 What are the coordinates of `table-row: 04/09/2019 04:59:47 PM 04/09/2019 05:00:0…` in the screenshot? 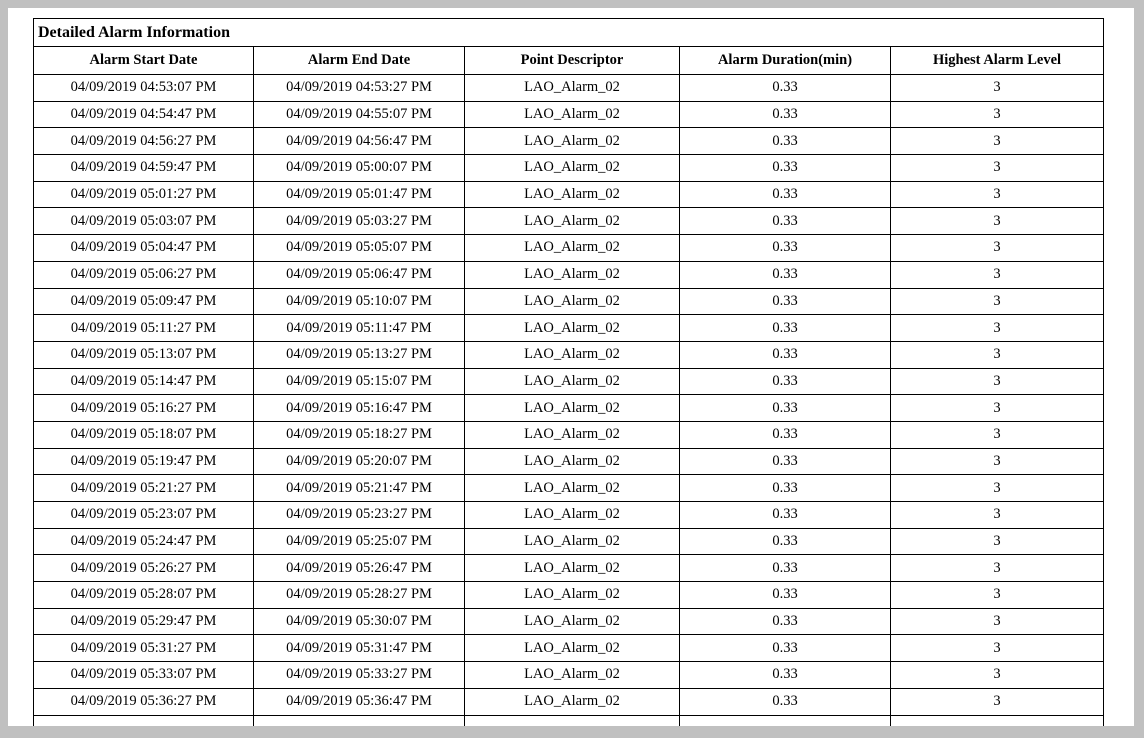 It's located at (569, 168).